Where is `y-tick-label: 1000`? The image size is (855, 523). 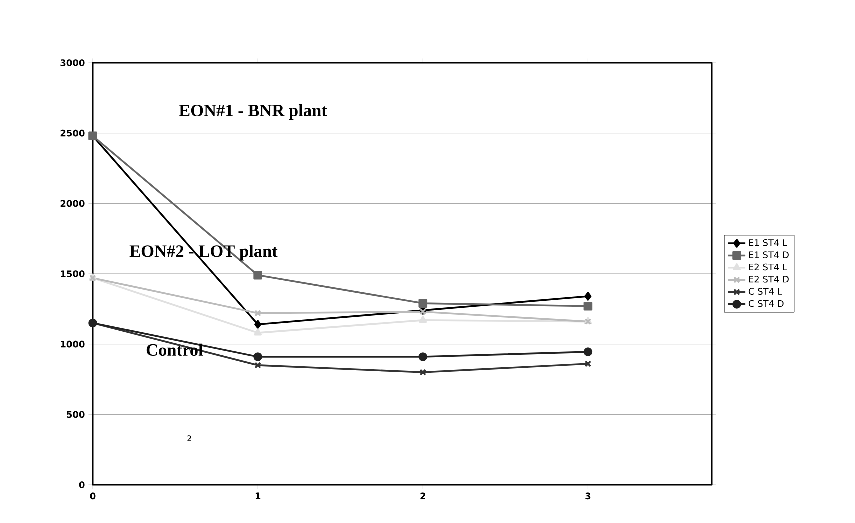
y-tick-label: 1000 is located at coordinates (73, 344).